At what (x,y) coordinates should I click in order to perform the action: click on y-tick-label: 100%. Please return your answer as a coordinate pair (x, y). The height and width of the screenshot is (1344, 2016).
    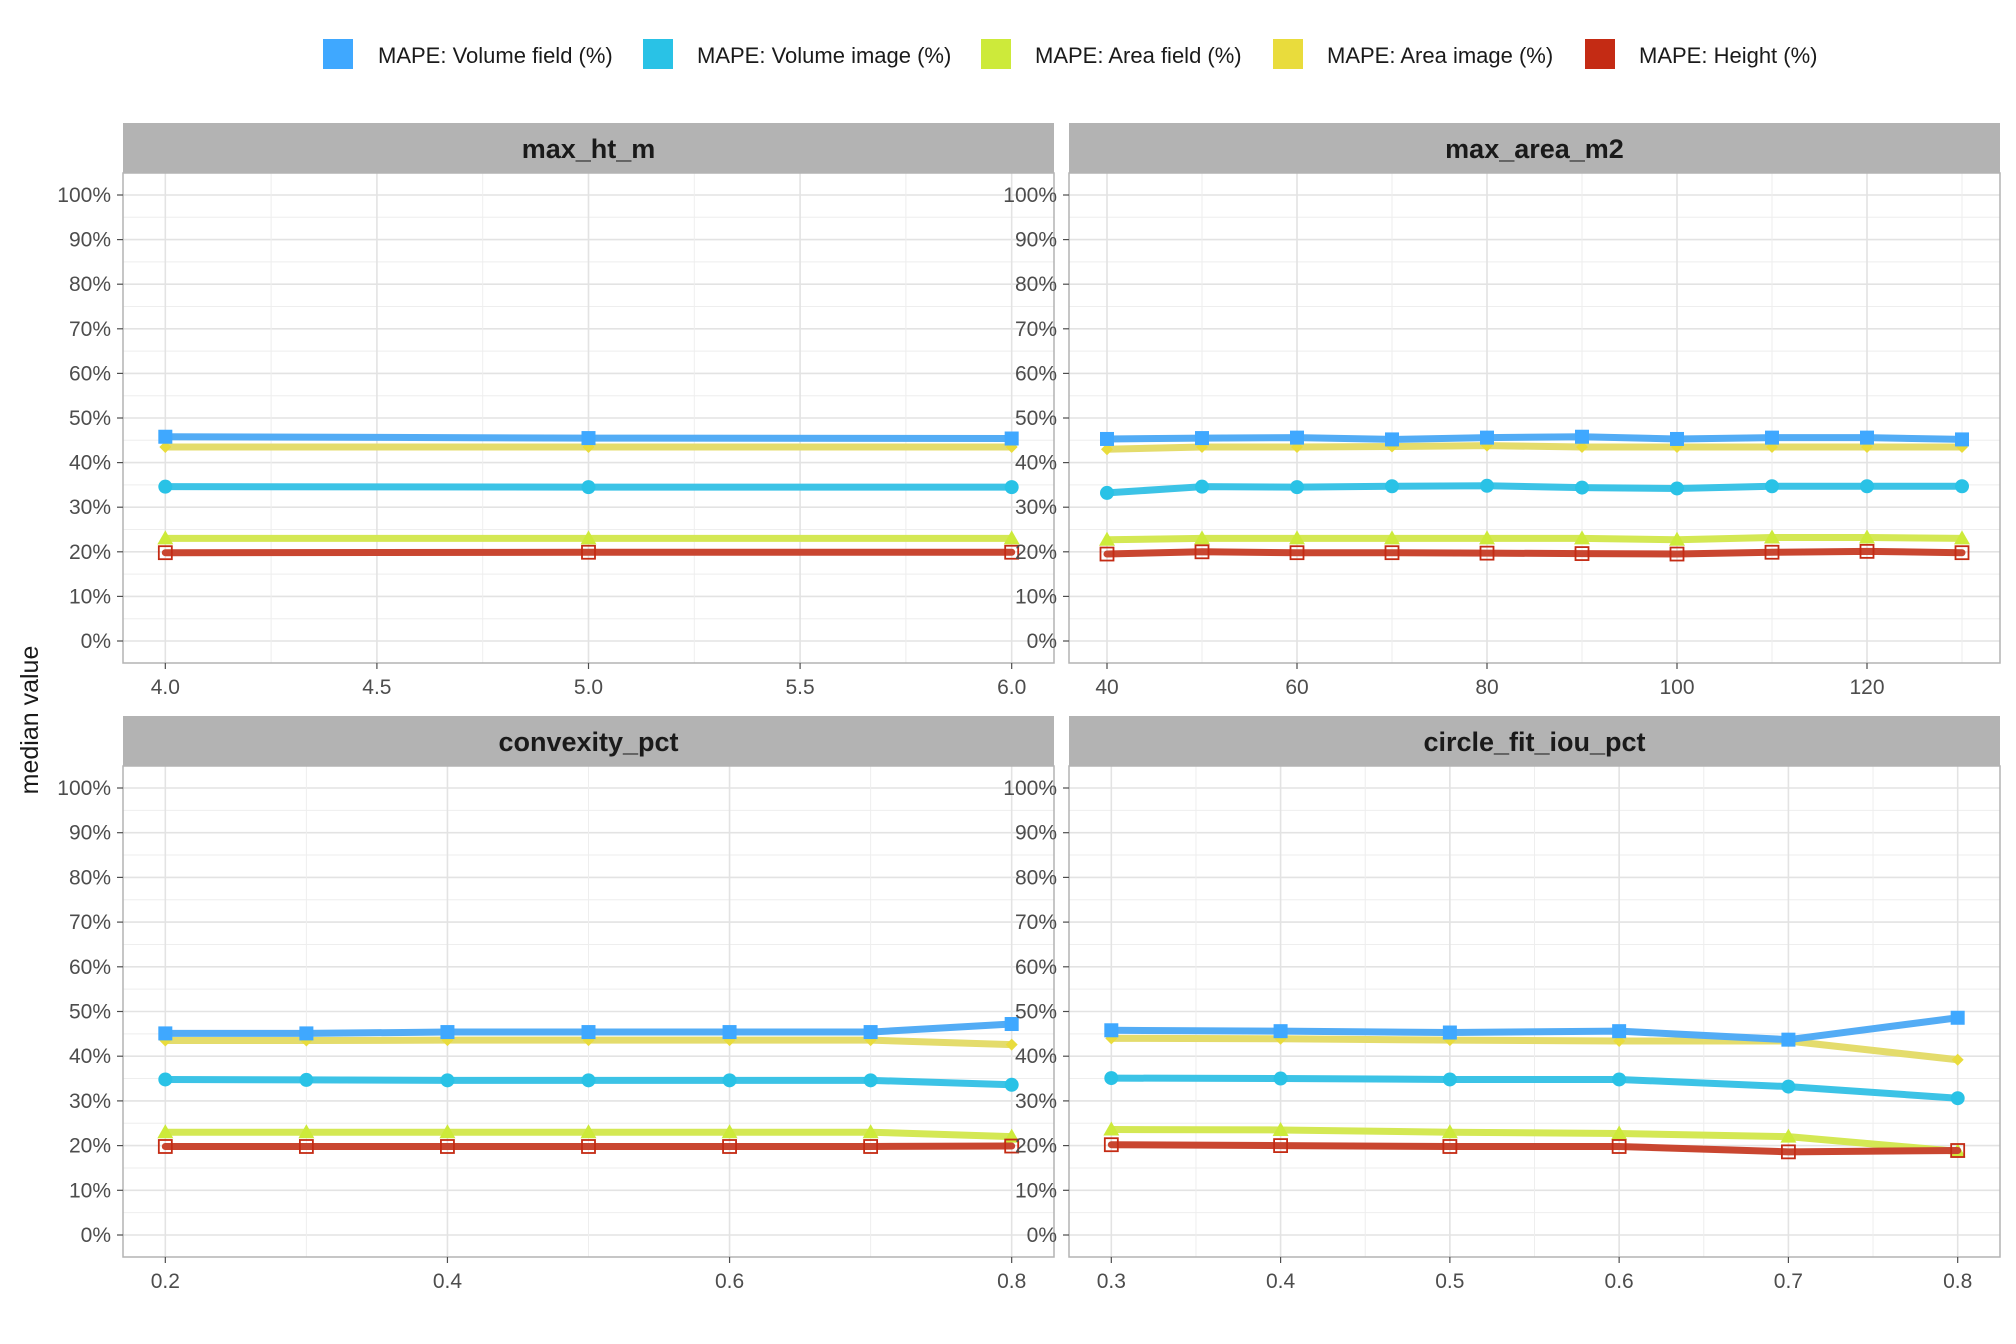
    Looking at the image, I should click on (84, 195).